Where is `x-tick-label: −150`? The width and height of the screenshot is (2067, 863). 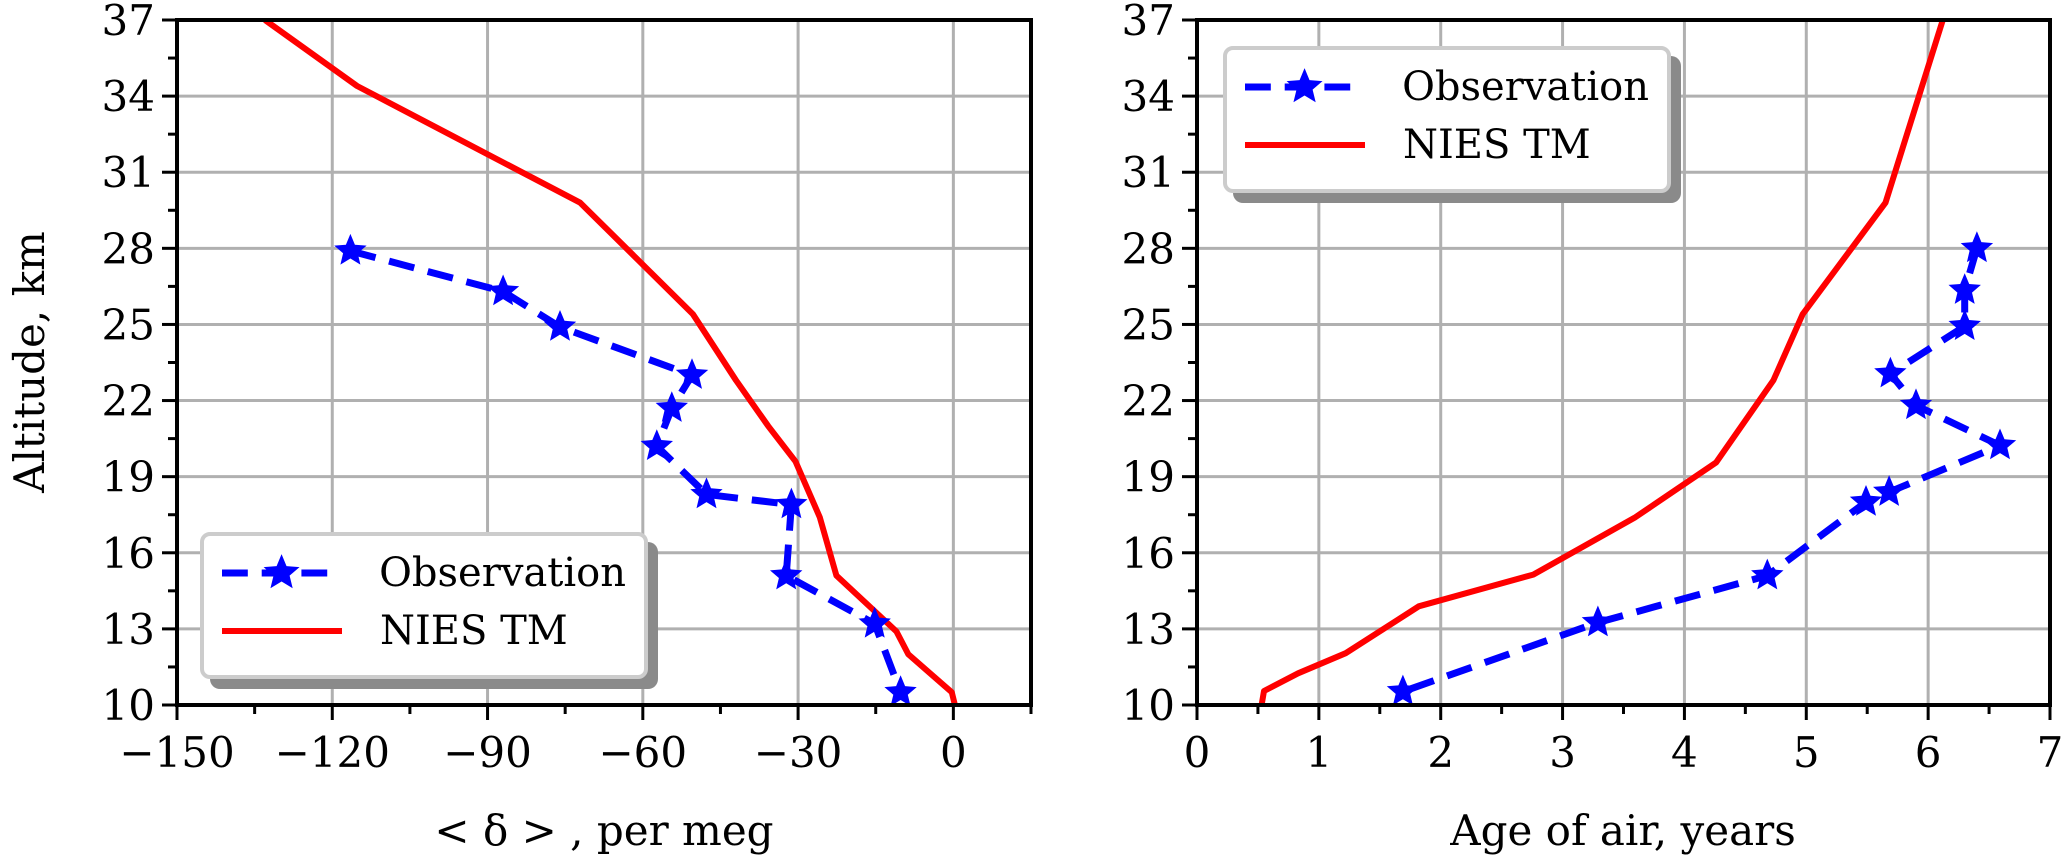 x-tick-label: −150 is located at coordinates (176, 752).